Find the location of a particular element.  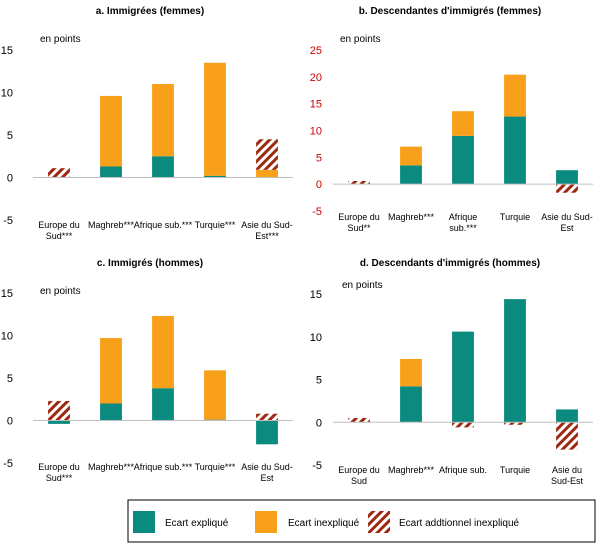

x-tick-label: Asie du is located at coordinates (567, 470).